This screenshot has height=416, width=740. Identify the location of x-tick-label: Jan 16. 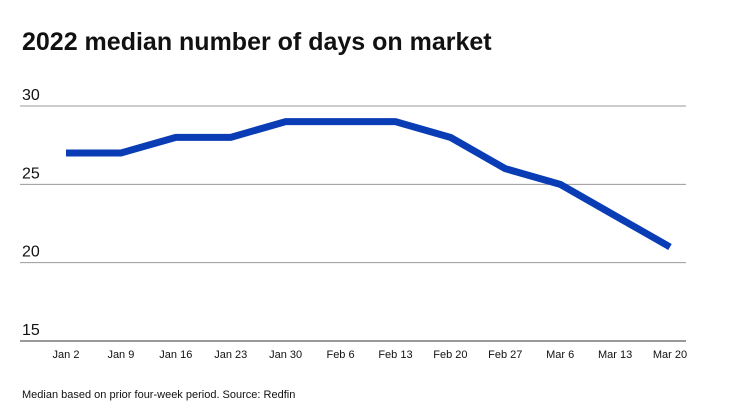
(175, 355).